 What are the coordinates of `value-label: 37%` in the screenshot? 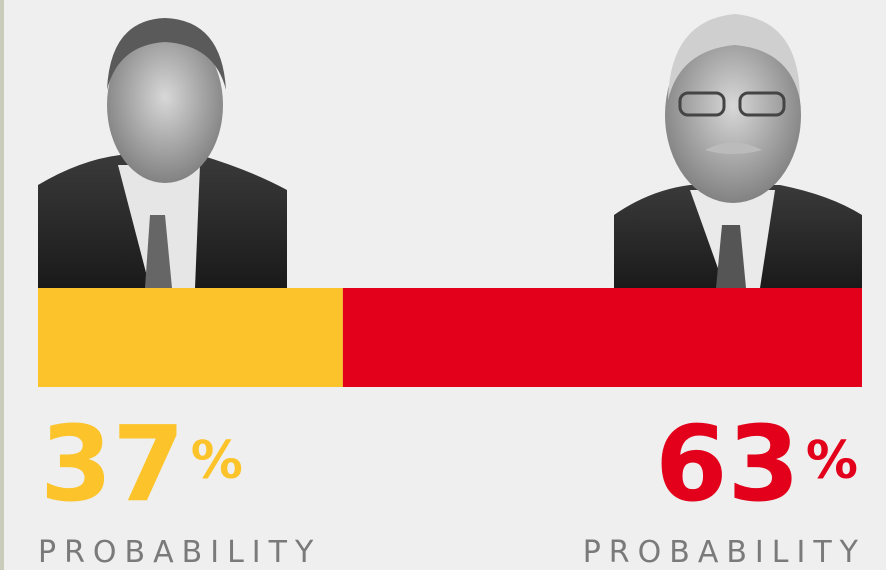 It's located at (141, 464).